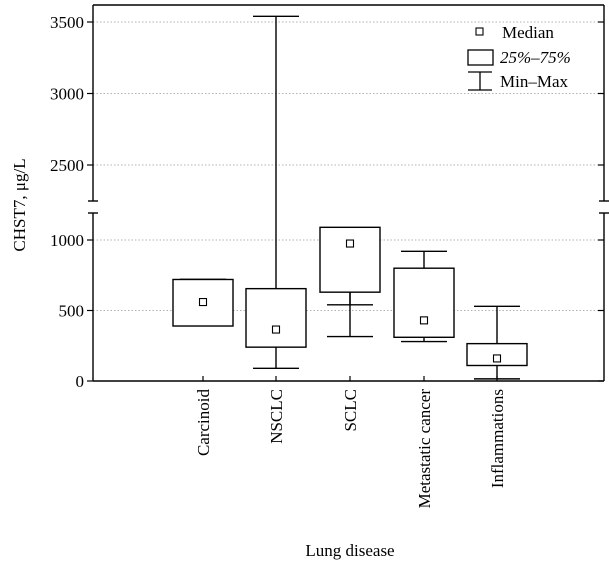 The height and width of the screenshot is (567, 609). I want to click on y-axis-label: CHST7, μg/L, so click(19, 204).